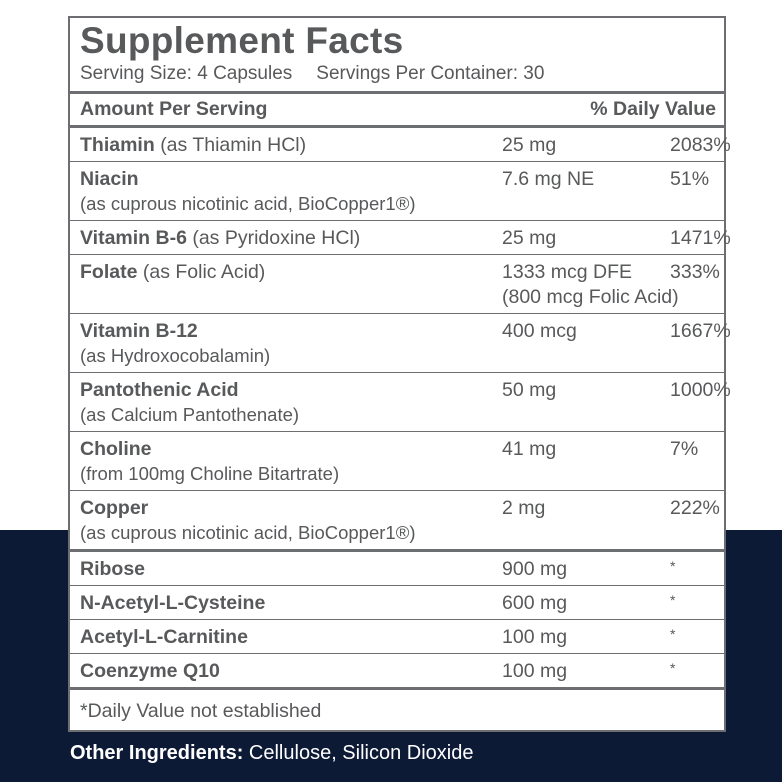 The width and height of the screenshot is (782, 782). I want to click on nutrient-name: Vitamin B-6, so click(133, 238).